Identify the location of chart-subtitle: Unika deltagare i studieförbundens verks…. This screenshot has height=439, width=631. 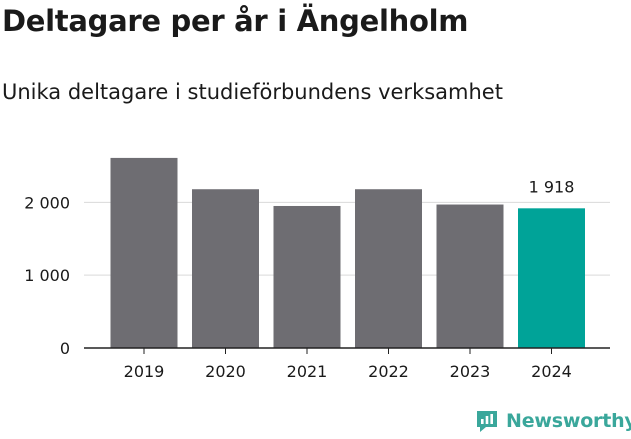
(252, 92).